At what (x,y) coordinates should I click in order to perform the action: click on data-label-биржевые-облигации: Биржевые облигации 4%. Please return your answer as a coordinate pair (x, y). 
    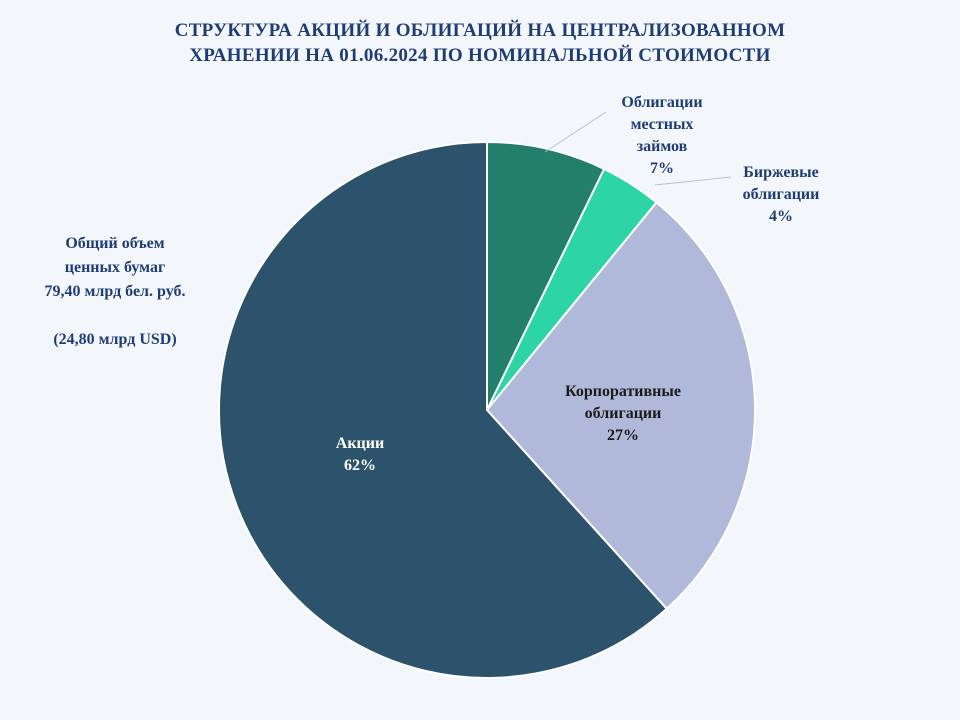
    Looking at the image, I should click on (781, 194).